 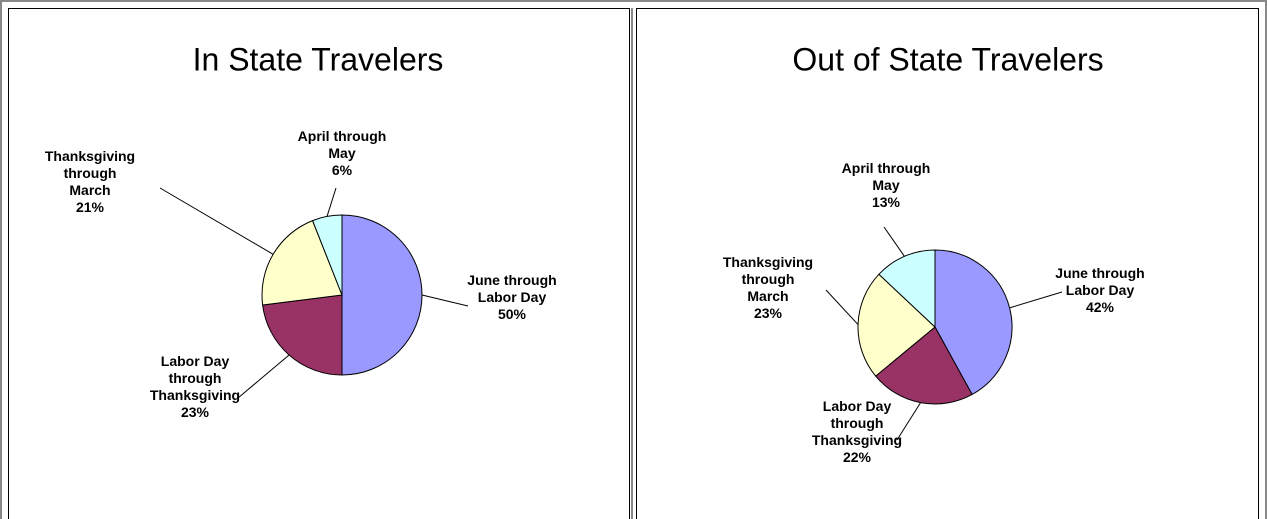 I want to click on slice-label: April through May 13%, so click(x=886, y=185).